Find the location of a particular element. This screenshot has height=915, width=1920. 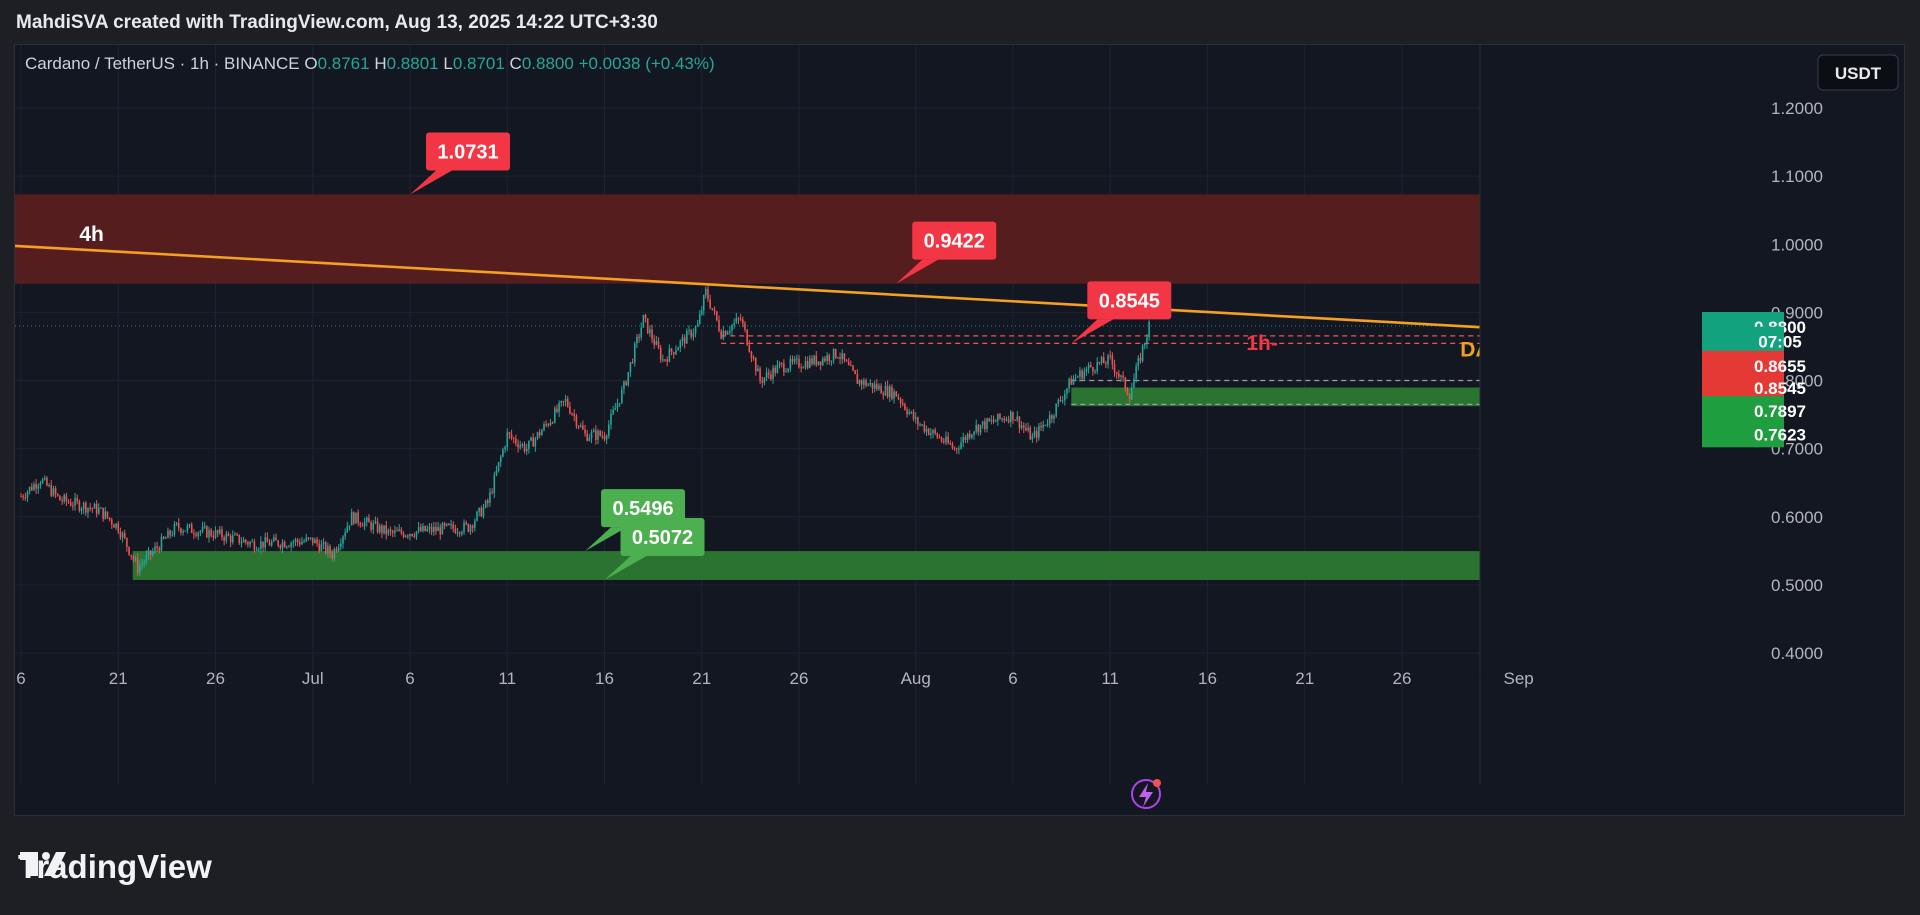

symbol-title: Cardano / TetherUS · 1h · BINANCE is located at coordinates (164, 63).